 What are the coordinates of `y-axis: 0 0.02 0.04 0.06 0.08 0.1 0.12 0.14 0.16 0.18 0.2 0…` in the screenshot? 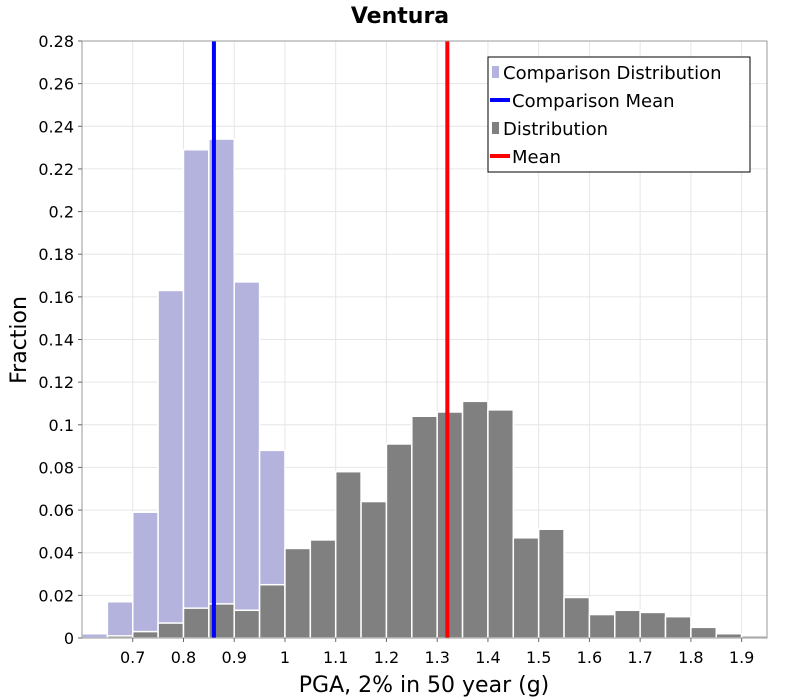 It's located at (60, 340).